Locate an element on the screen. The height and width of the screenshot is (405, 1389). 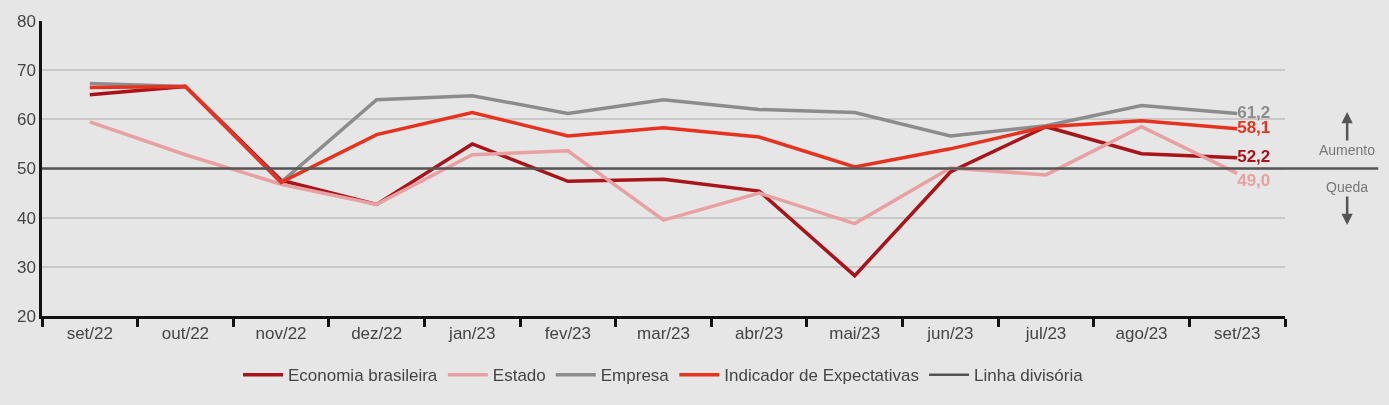
text: Aumento is located at coordinates (1347, 150).